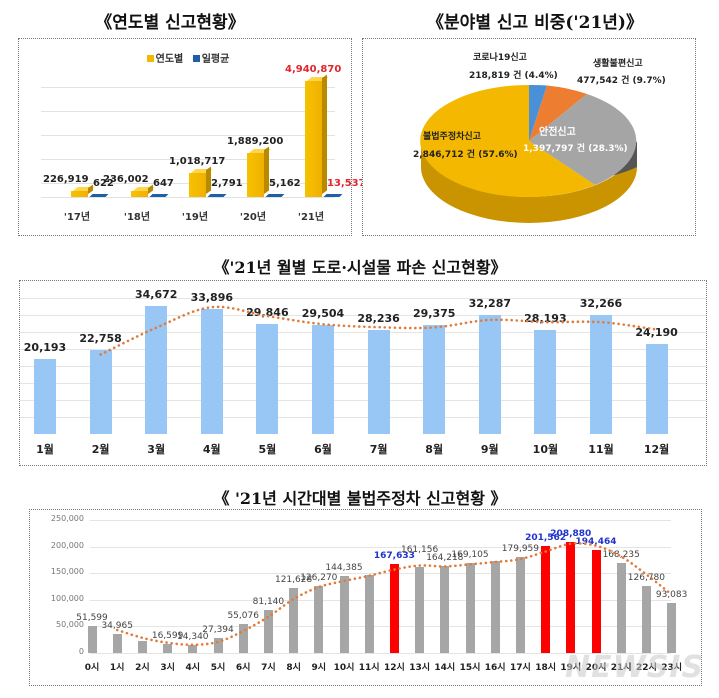 Image resolution: width=719 pixels, height=698 pixels. Describe the element at coordinates (344, 668) in the screenshot. I see `hourly-x-label: 10시` at that location.